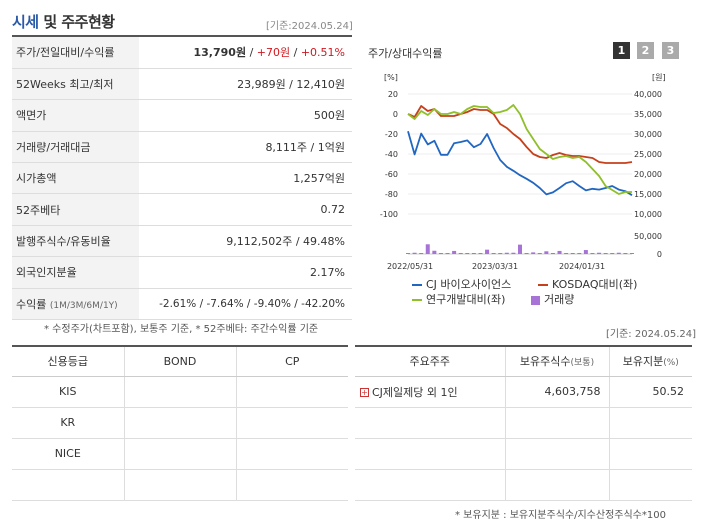 The width and height of the screenshot is (702, 525). I want to click on left-tick-label: -80, so click(391, 194).